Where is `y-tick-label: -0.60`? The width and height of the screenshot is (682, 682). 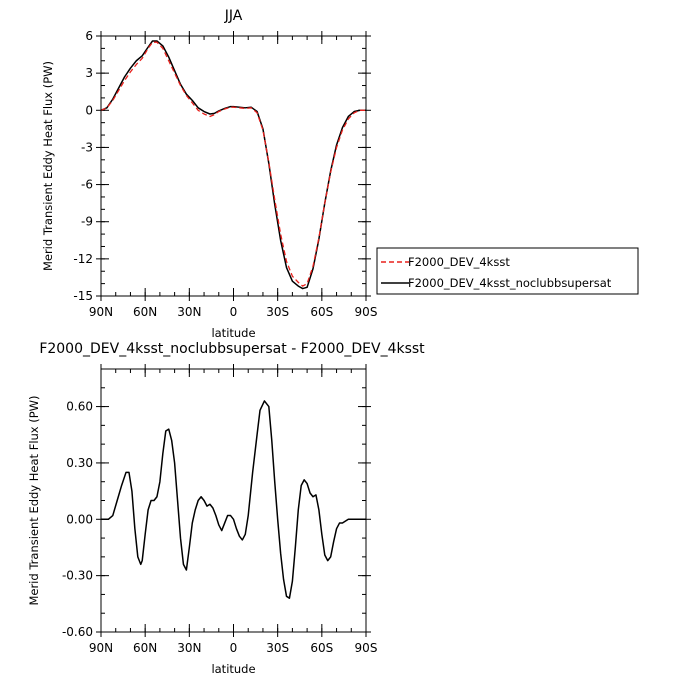 y-tick-label: -0.60 is located at coordinates (77, 632).